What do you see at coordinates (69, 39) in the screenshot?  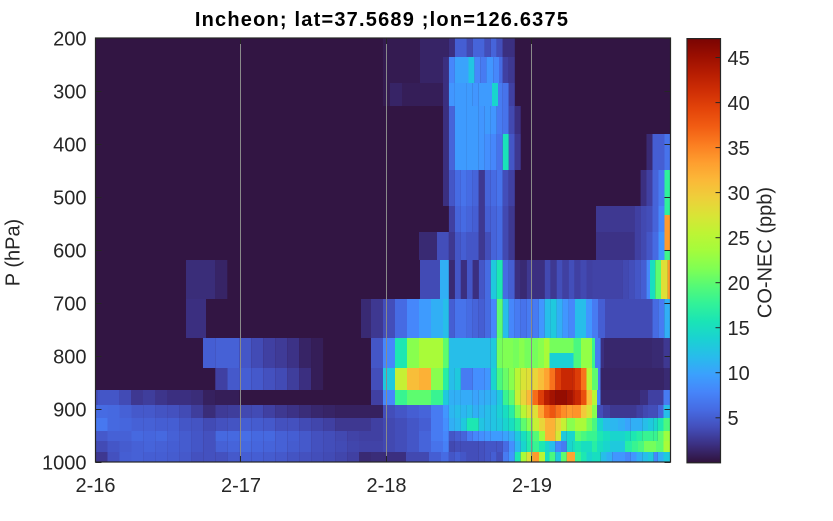 I see `svg-text: 200` at bounding box center [69, 39].